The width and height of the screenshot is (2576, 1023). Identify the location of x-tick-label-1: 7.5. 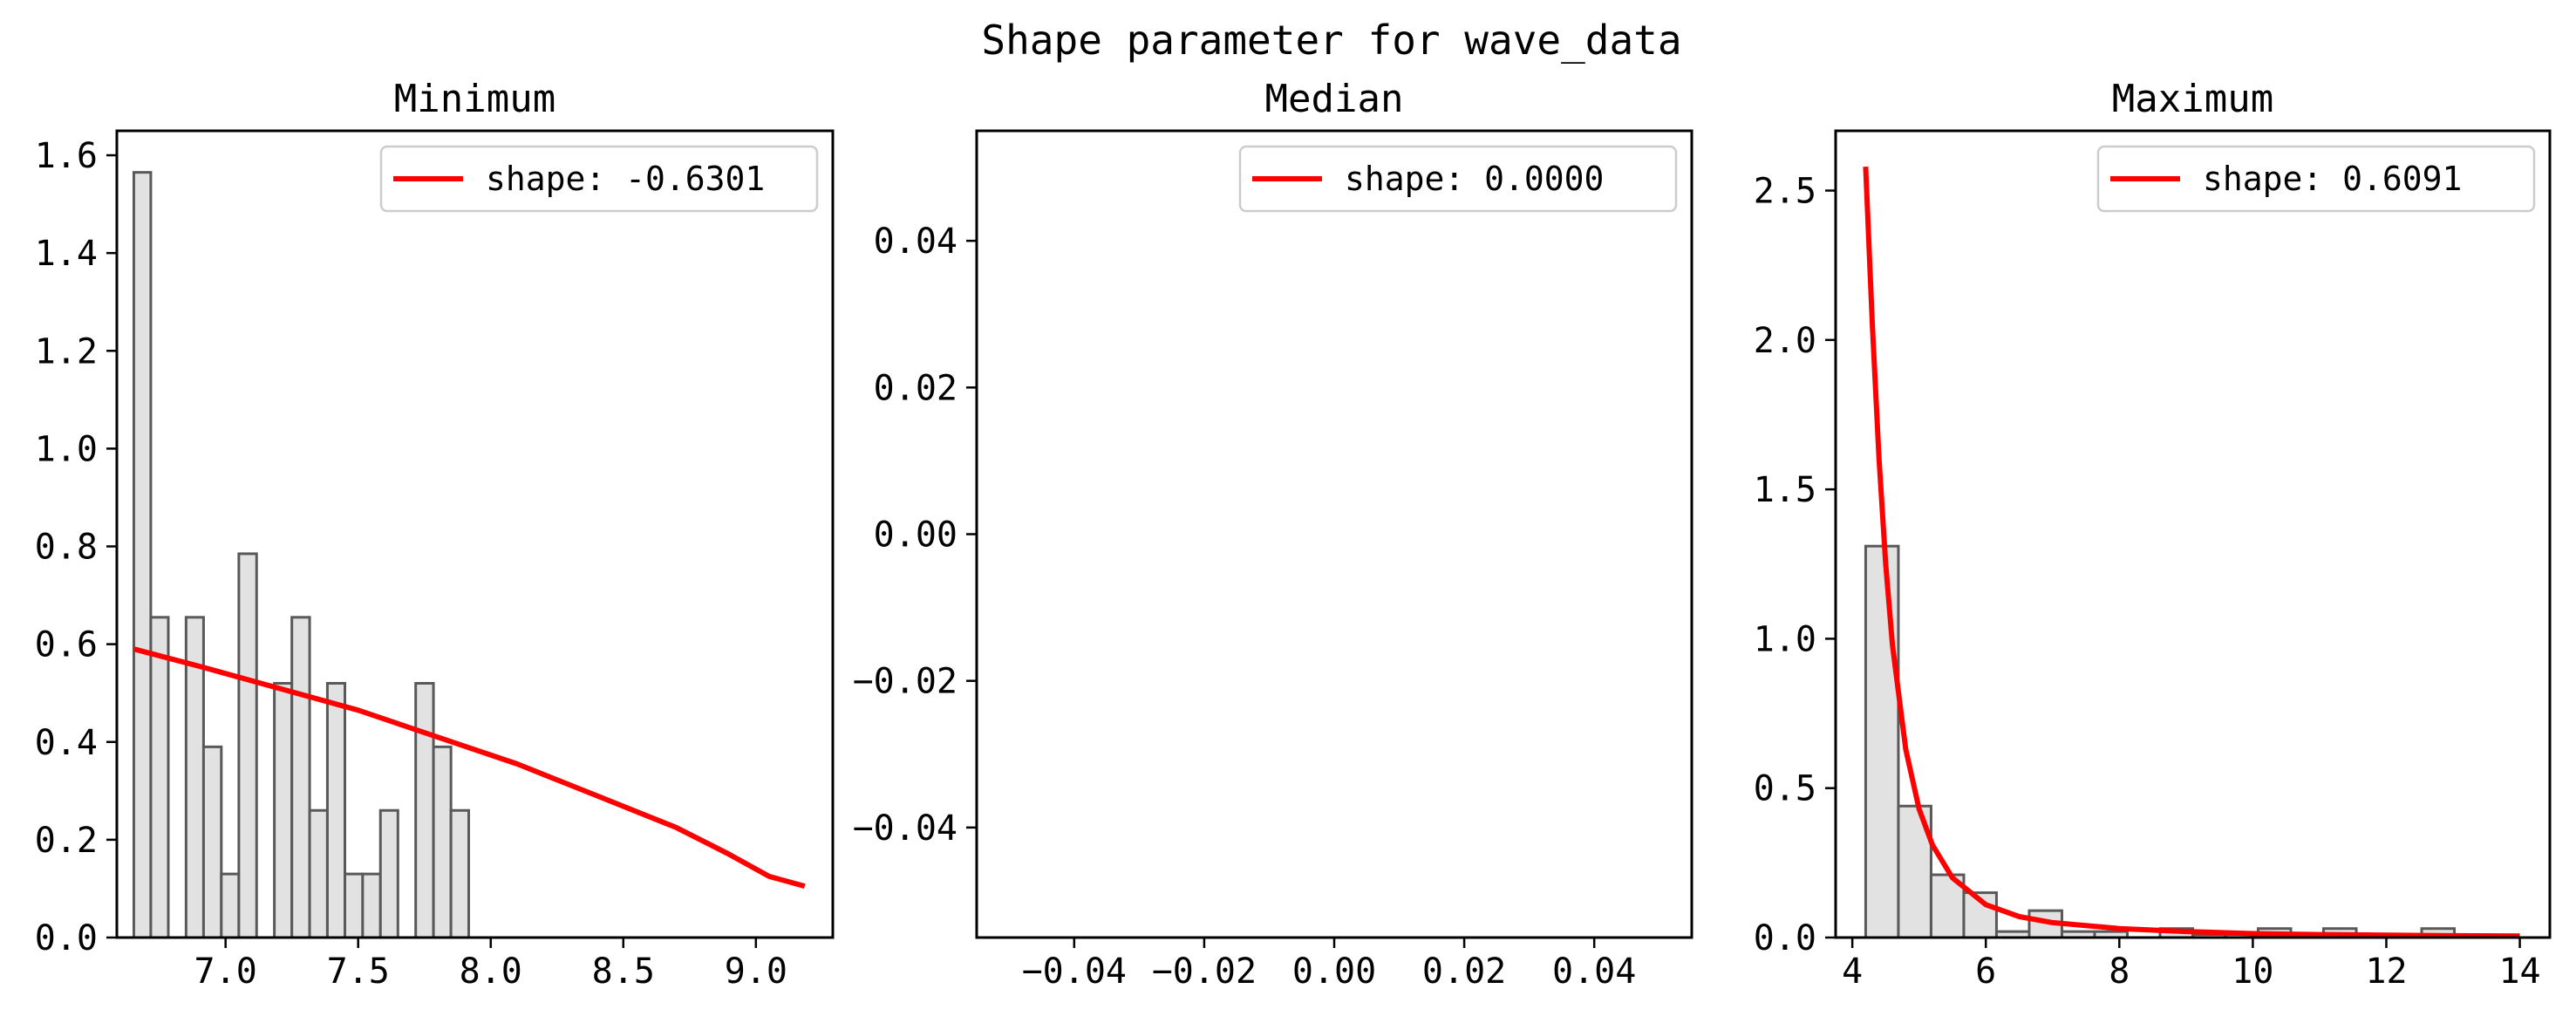
(359, 972).